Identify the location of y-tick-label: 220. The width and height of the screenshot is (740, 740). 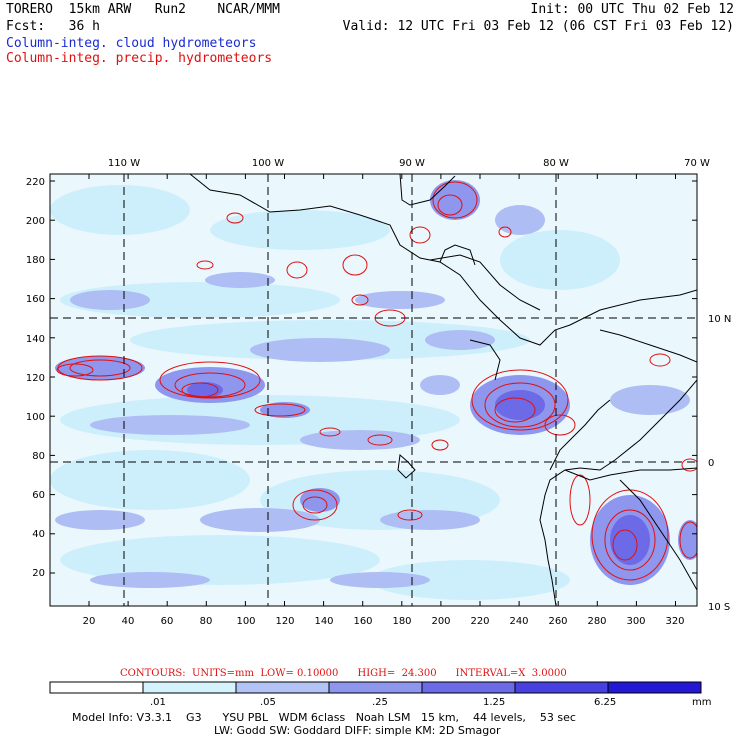
(35, 182).